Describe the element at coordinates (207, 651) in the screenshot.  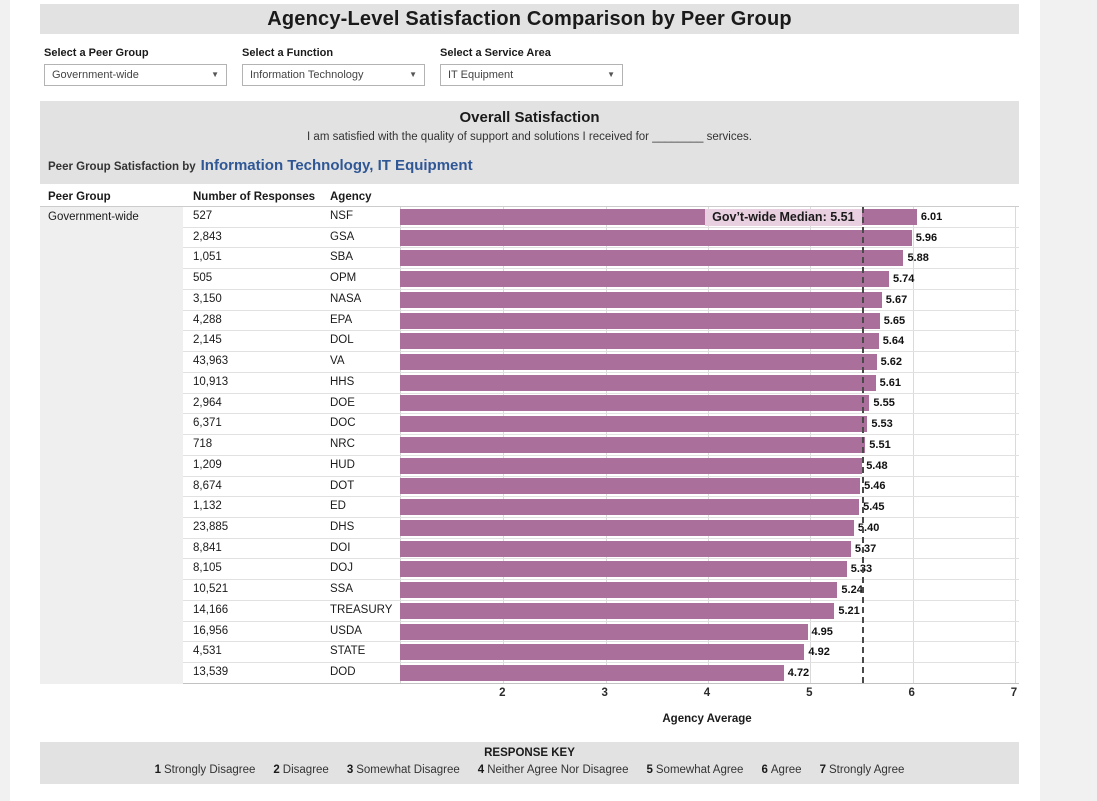
I see `responses-cell: 4,531` at that location.